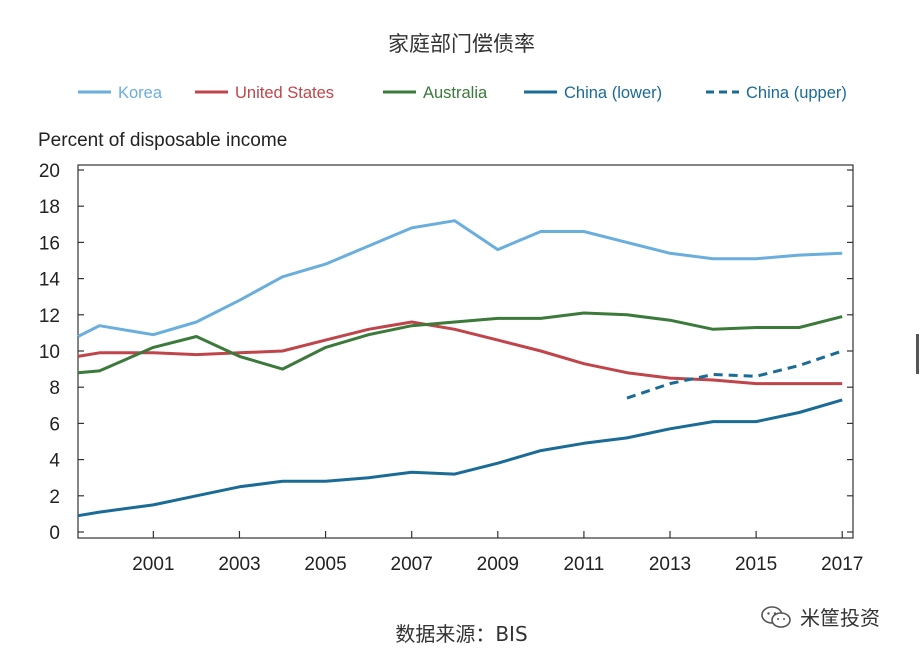 Image resolution: width=923 pixels, height=658 pixels. I want to click on x-tick-label: 2017, so click(842, 564).